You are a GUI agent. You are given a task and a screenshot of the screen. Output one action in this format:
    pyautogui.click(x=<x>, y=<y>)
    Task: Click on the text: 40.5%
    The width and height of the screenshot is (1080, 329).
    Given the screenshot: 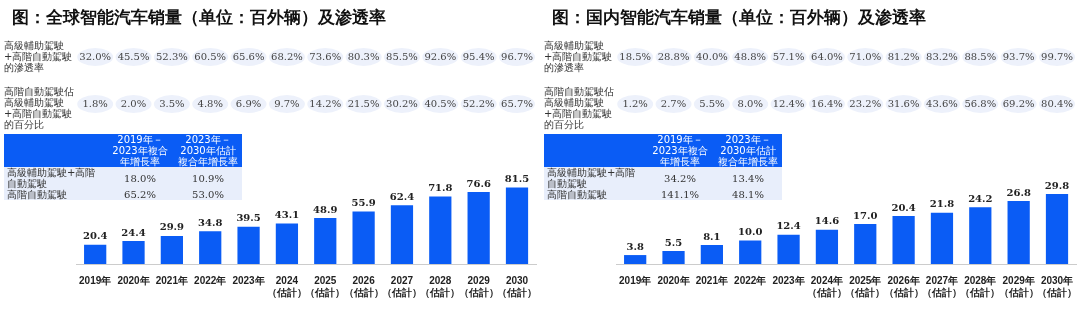 What is the action you would take?
    pyautogui.click(x=440, y=103)
    